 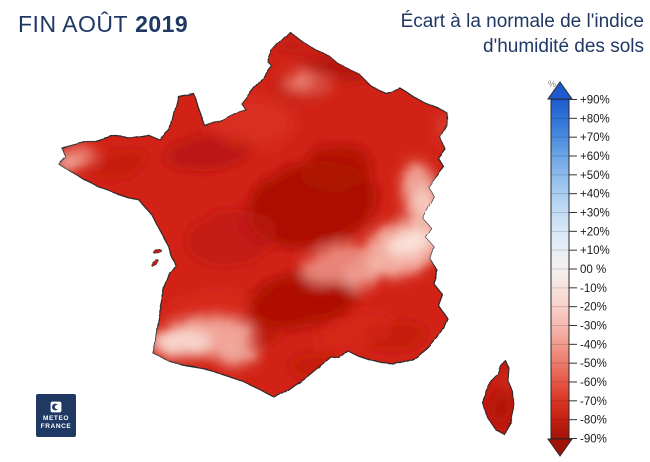 I want to click on map-title-line1: Écart à la normale de l'indice, so click(x=522, y=21).